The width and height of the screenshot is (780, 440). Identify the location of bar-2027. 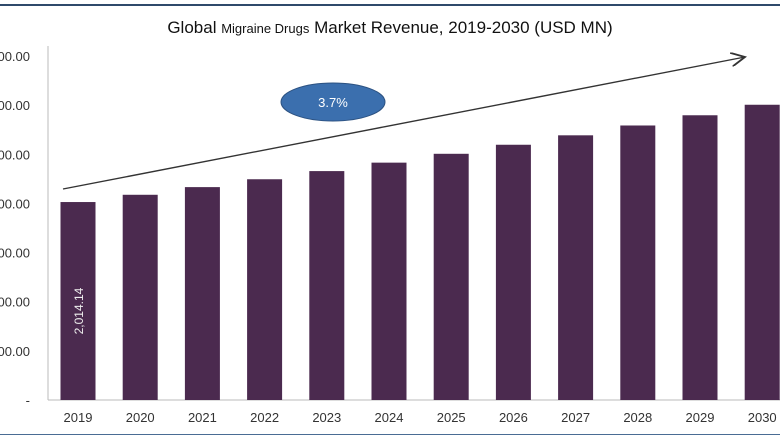
(576, 267).